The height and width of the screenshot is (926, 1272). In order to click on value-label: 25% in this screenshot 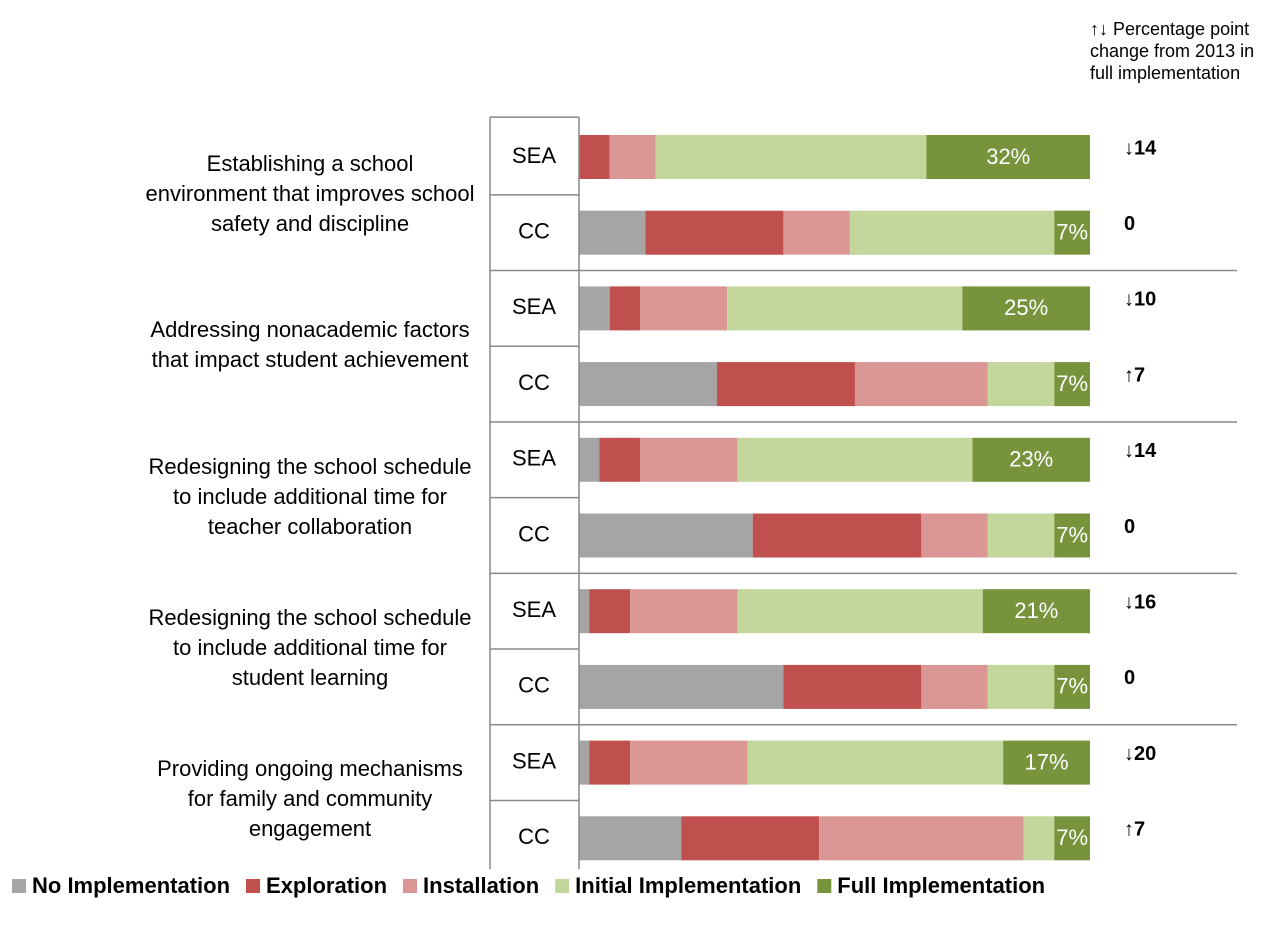, I will do `click(1026, 307)`.